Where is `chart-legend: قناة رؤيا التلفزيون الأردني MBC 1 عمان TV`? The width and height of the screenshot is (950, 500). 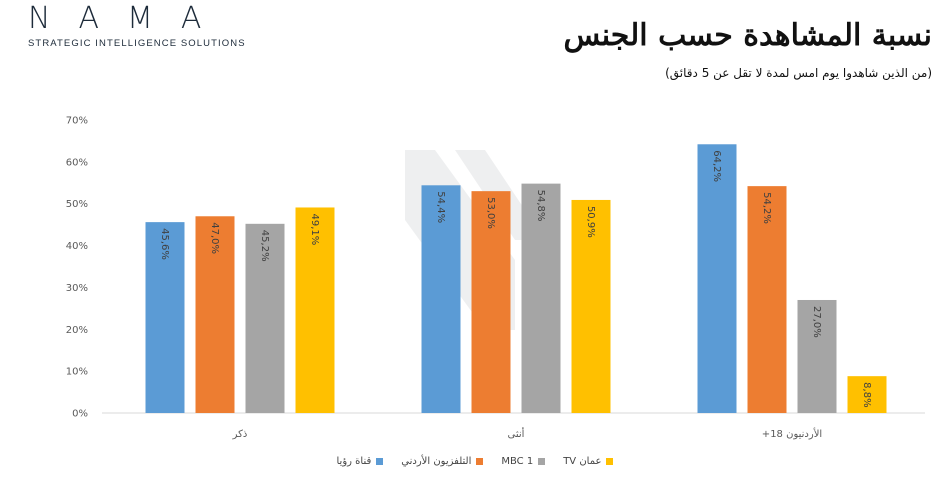 chart-legend: قناة رؤيا التلفزيون الأردني MBC 1 عمان TV is located at coordinates (475, 461).